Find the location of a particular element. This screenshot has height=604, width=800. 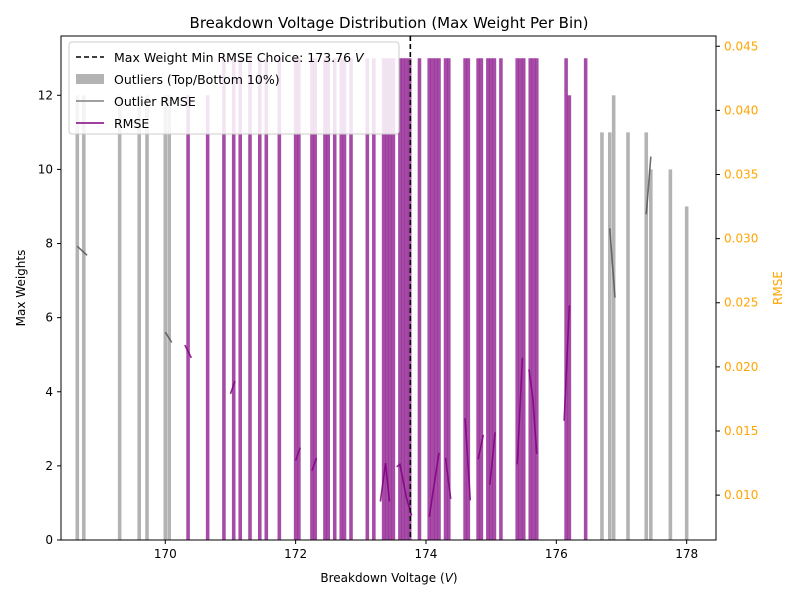

y-axis-label: Max Weights is located at coordinates (21, 288).